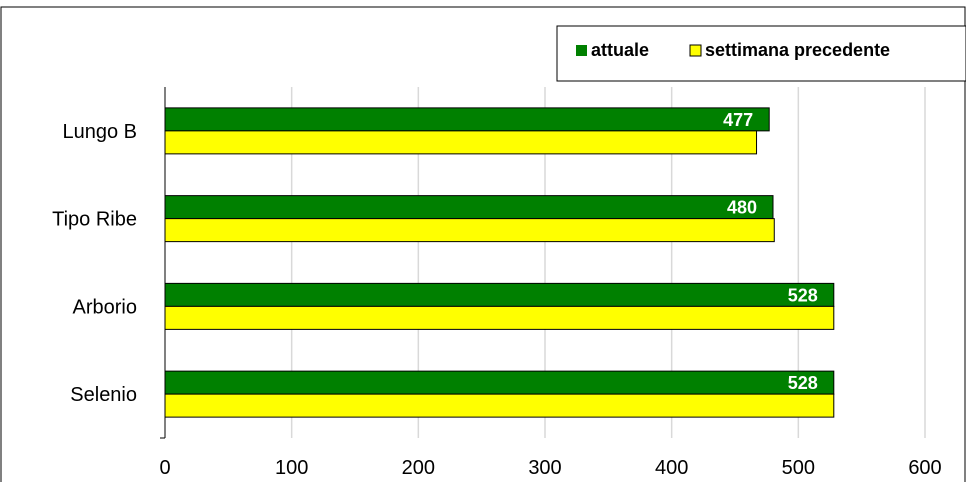  I want to click on legend: attuale settimana precedente, so click(761, 53).